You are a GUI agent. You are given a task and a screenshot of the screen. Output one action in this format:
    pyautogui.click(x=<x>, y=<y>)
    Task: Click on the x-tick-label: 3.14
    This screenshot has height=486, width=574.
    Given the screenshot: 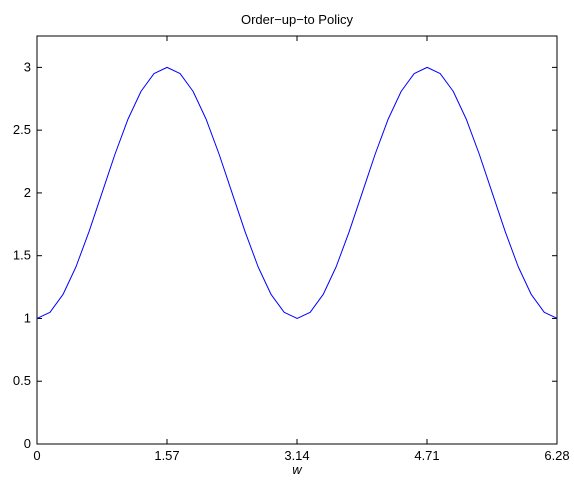 What is the action you would take?
    pyautogui.click(x=296, y=455)
    